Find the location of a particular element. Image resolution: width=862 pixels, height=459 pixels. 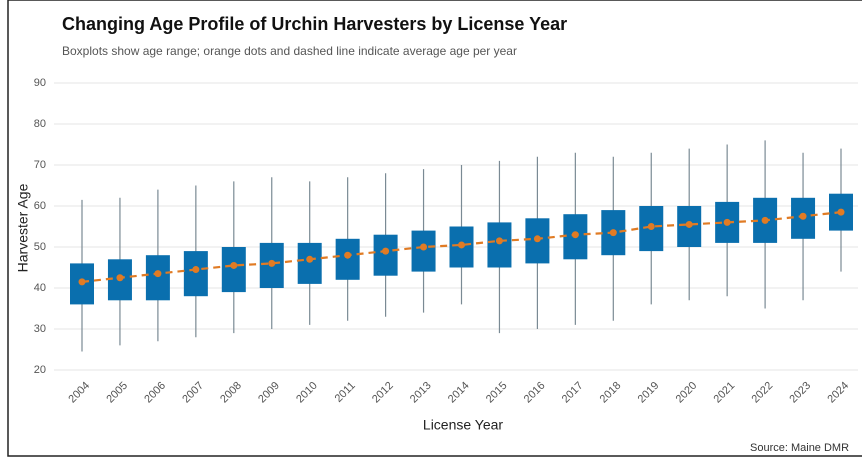

y-tick-label: 80 is located at coordinates (40, 124).